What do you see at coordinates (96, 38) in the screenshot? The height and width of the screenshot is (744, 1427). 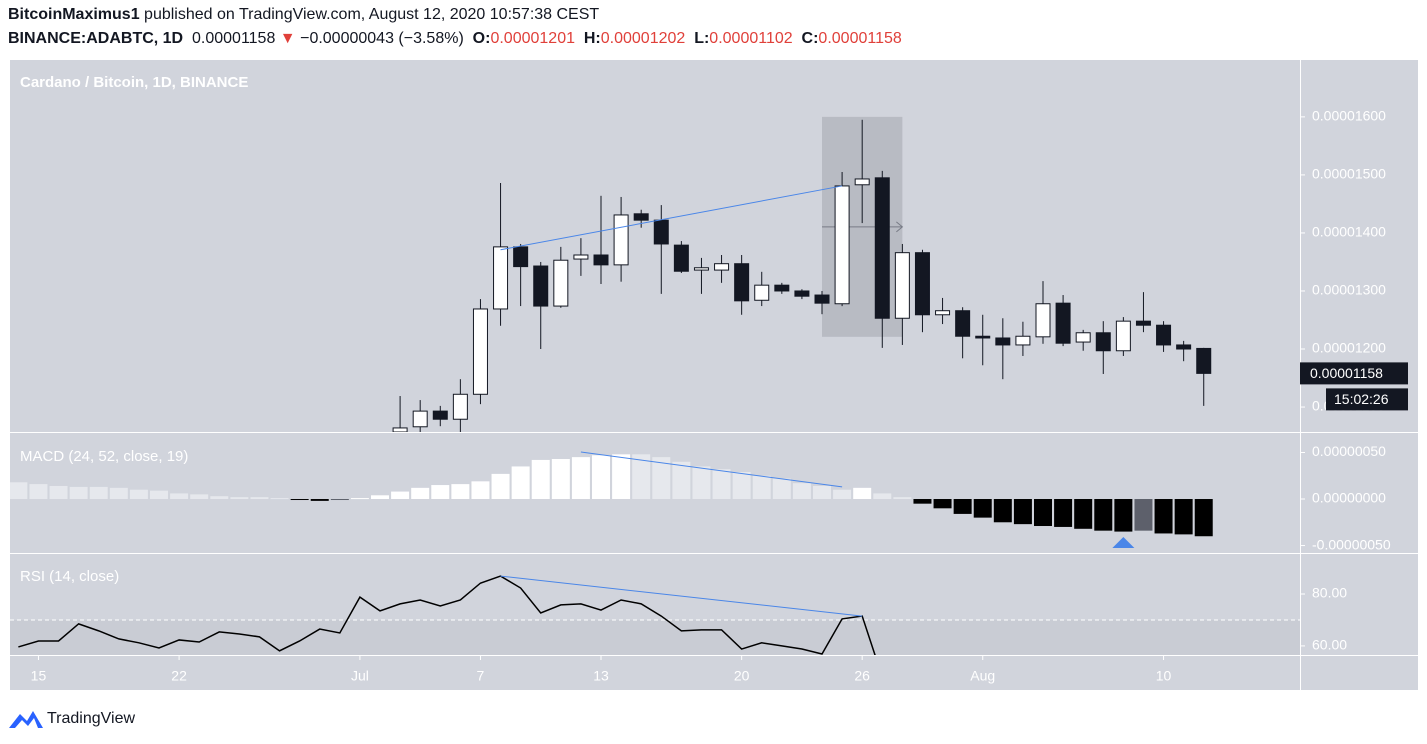 I see `symbol: BINANCE:ADABTC, 1D` at bounding box center [96, 38].